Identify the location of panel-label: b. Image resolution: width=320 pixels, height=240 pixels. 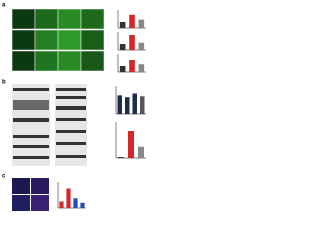
(4, 83).